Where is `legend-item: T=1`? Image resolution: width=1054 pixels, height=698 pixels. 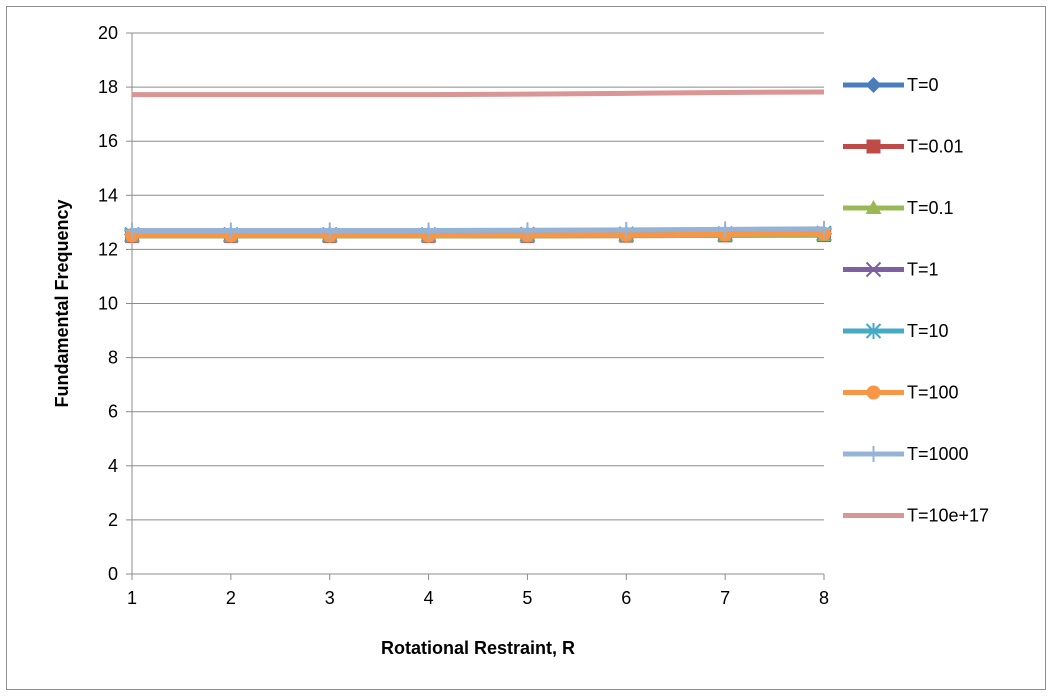 legend-item: T=1 is located at coordinates (891, 270).